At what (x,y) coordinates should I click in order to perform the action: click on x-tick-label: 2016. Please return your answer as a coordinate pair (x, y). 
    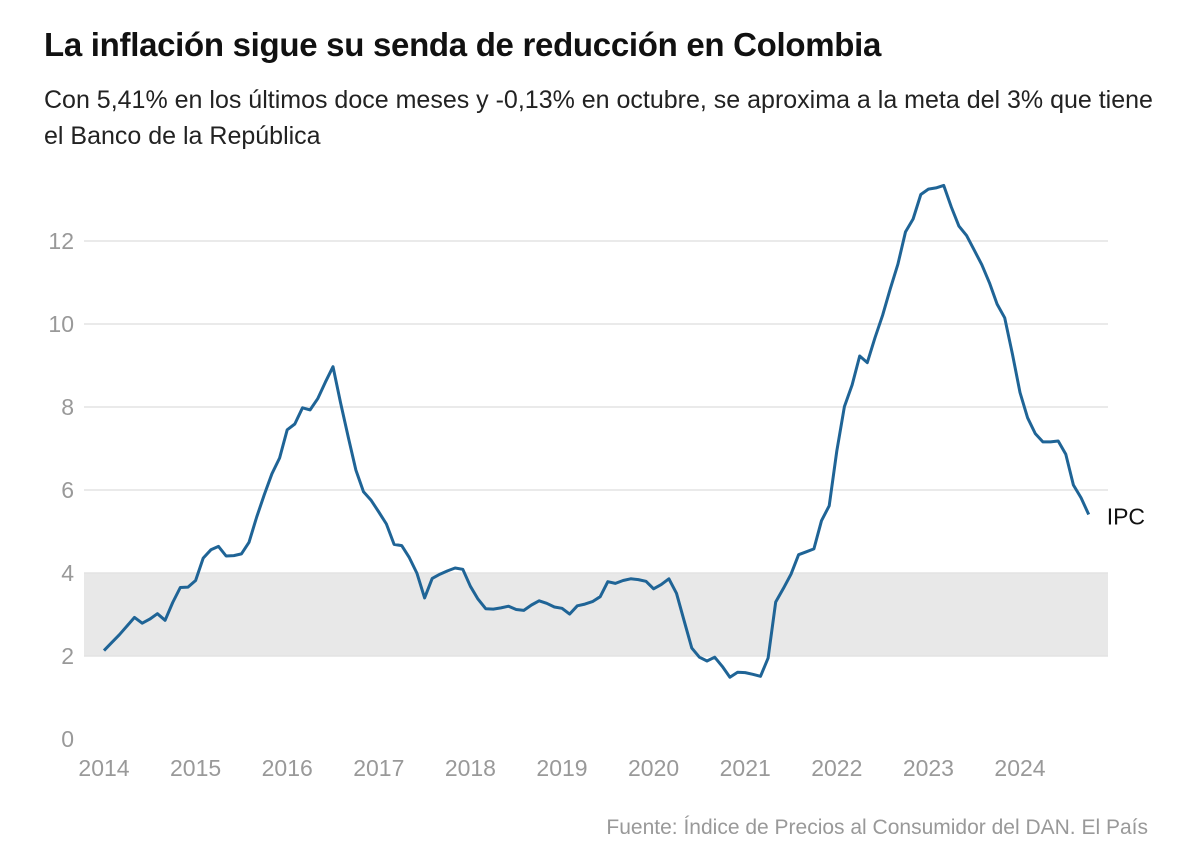
    Looking at the image, I should click on (287, 768).